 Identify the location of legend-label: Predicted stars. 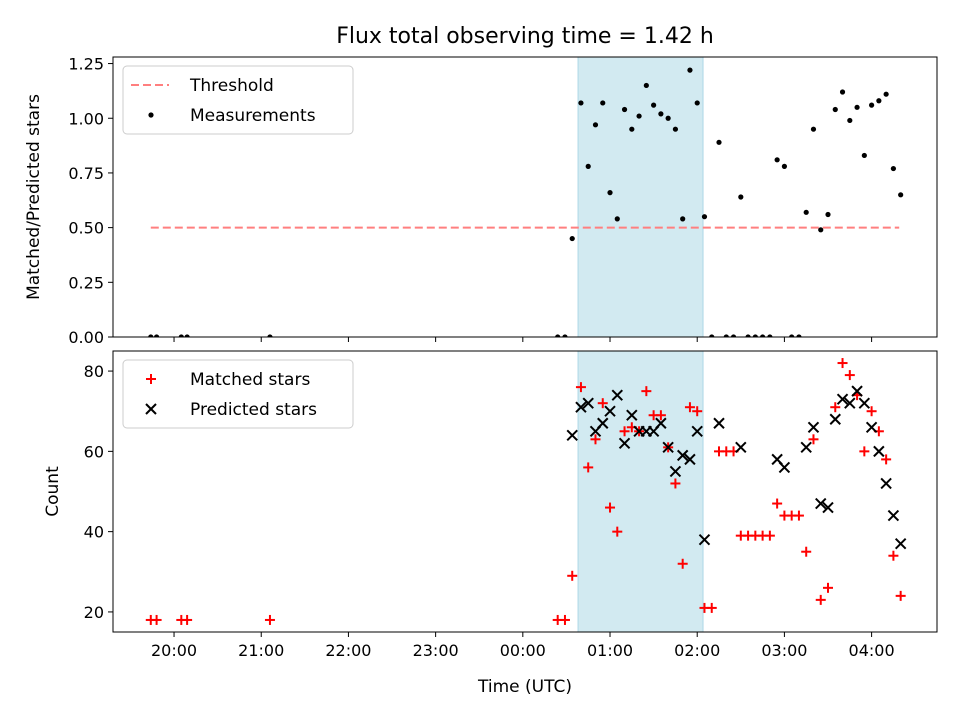
(253, 410).